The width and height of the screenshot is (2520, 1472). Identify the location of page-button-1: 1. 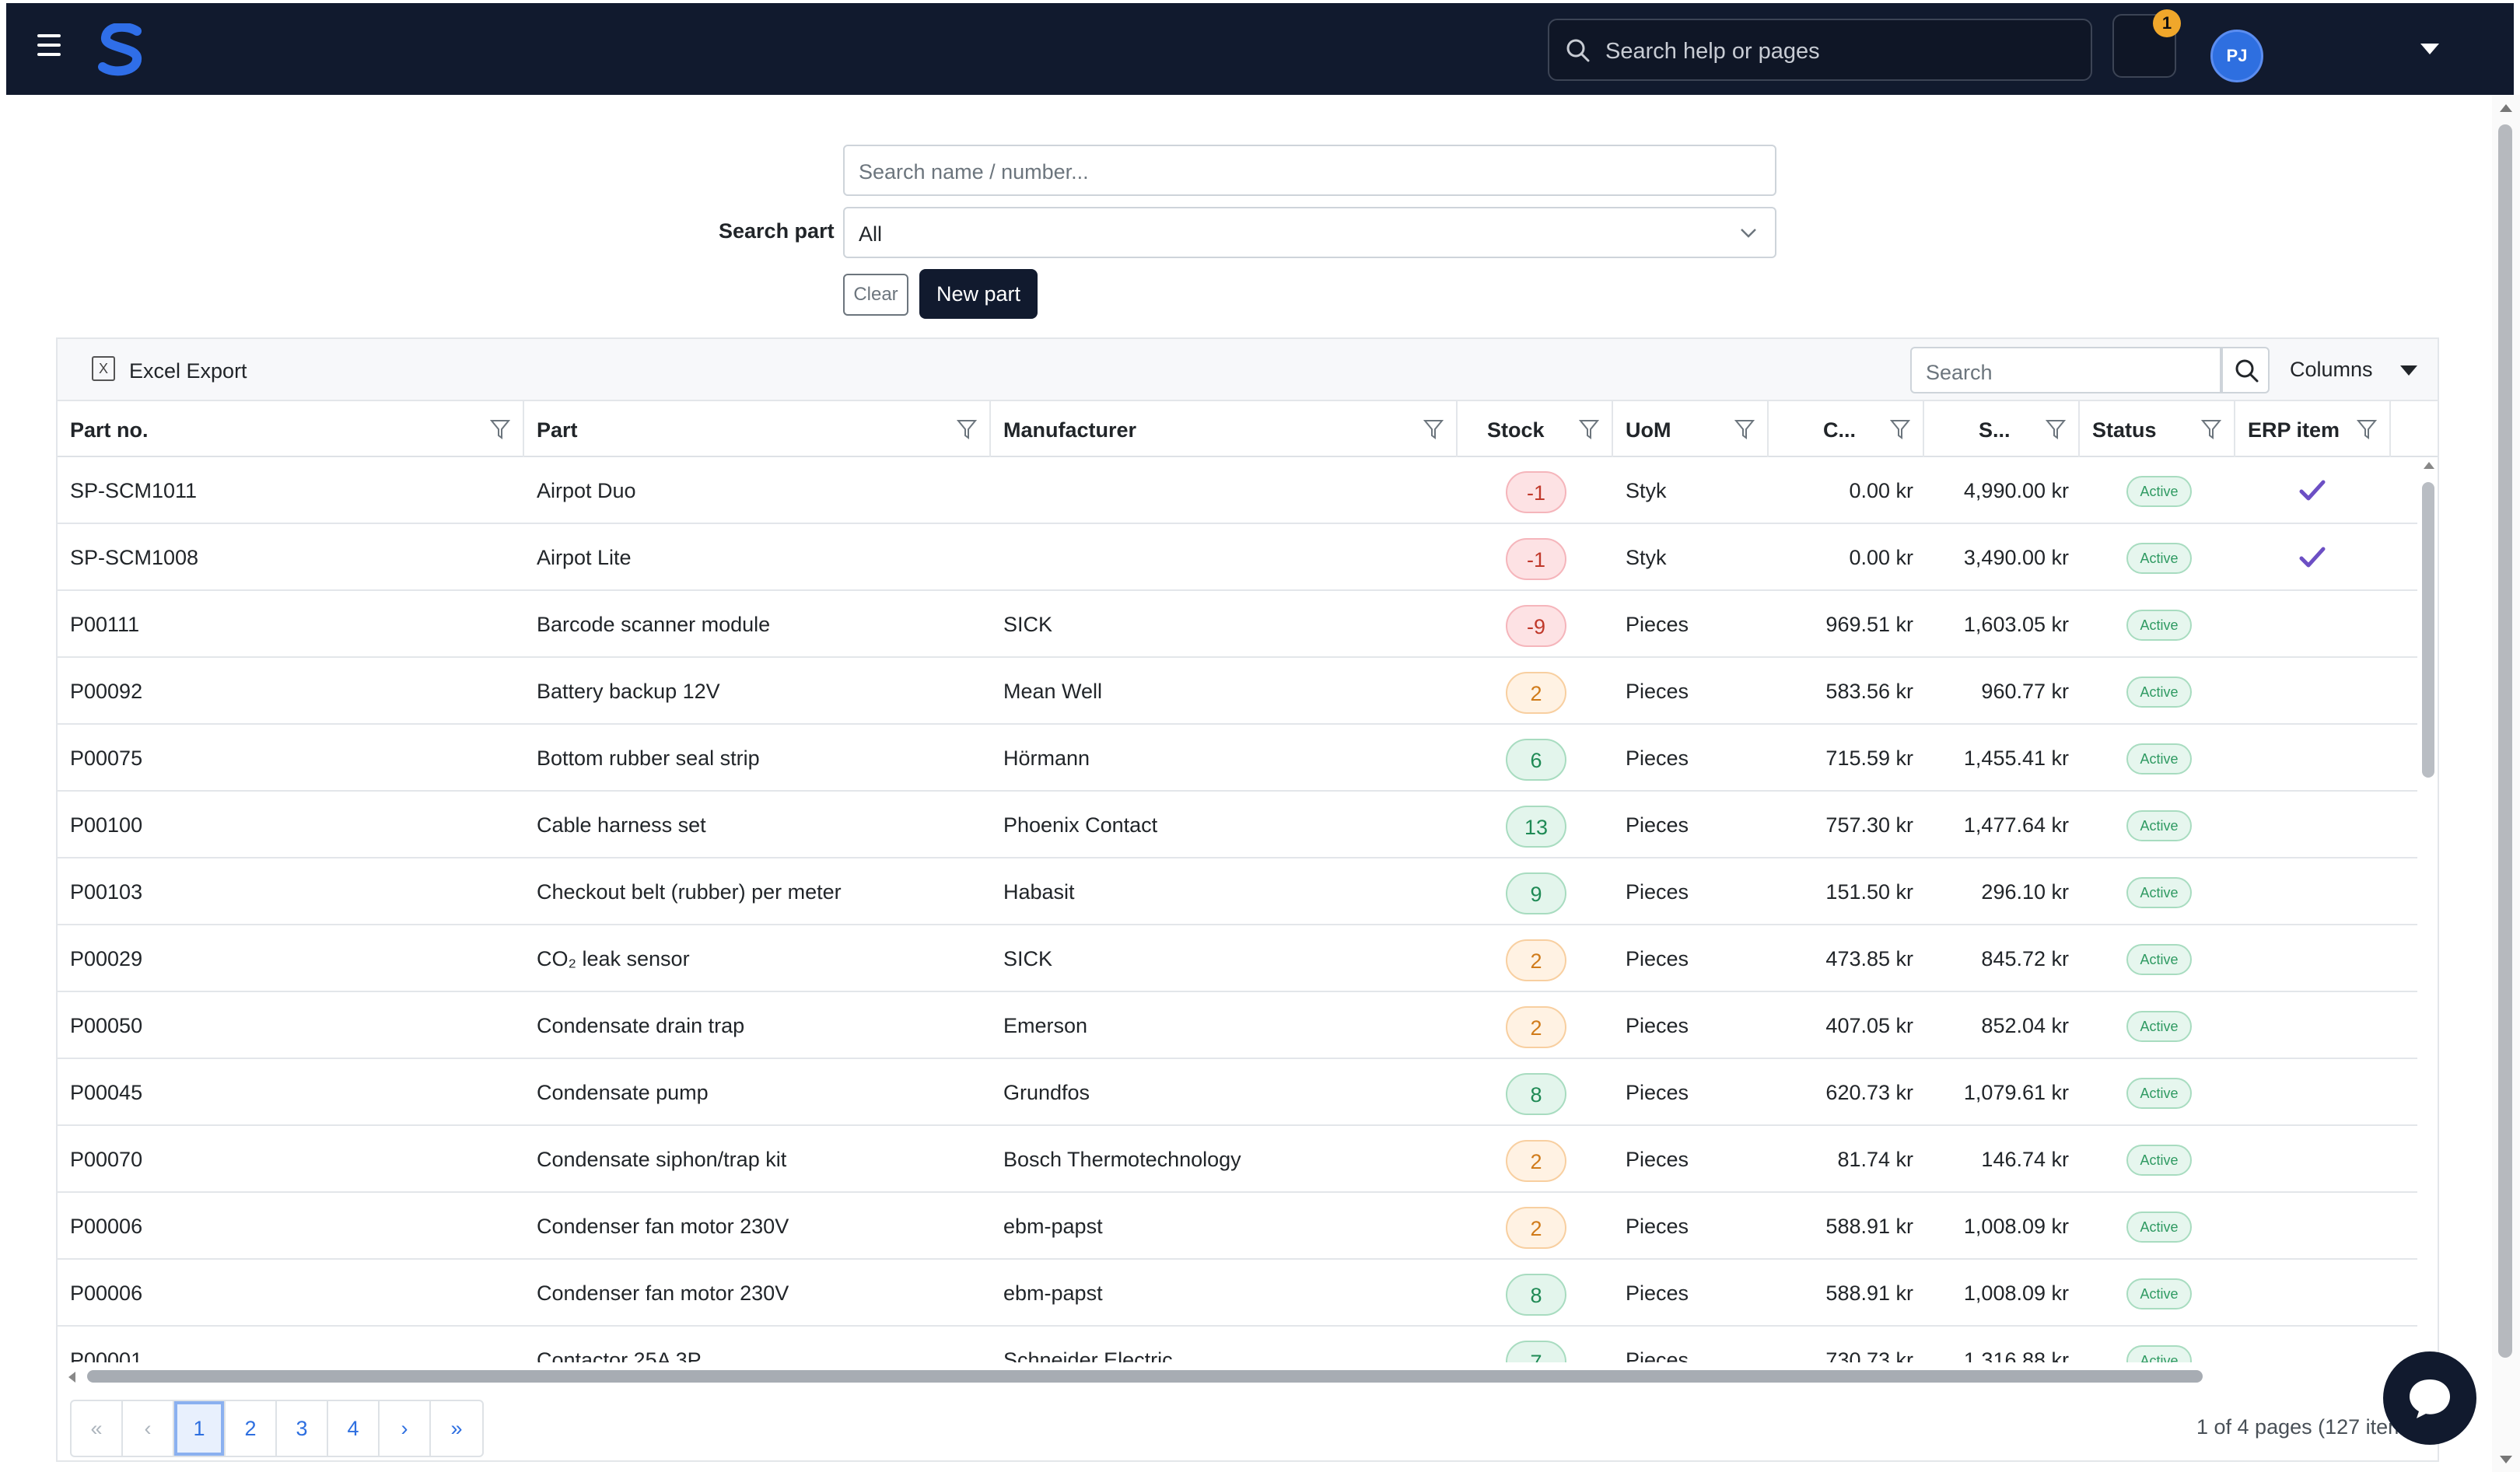
(200, 1428).